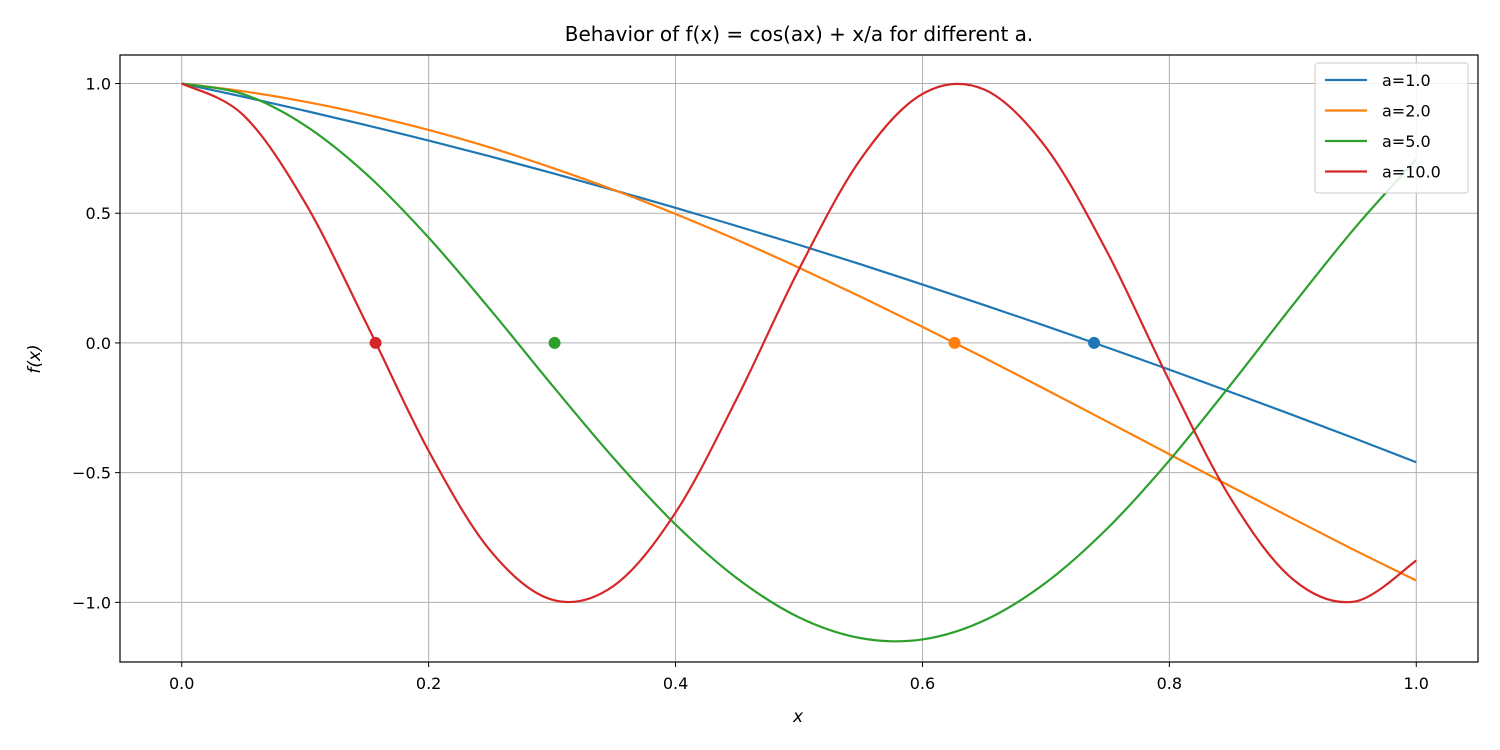 This screenshot has width=1500, height=750. I want to click on y-tick-label: −0.5, so click(91, 473).